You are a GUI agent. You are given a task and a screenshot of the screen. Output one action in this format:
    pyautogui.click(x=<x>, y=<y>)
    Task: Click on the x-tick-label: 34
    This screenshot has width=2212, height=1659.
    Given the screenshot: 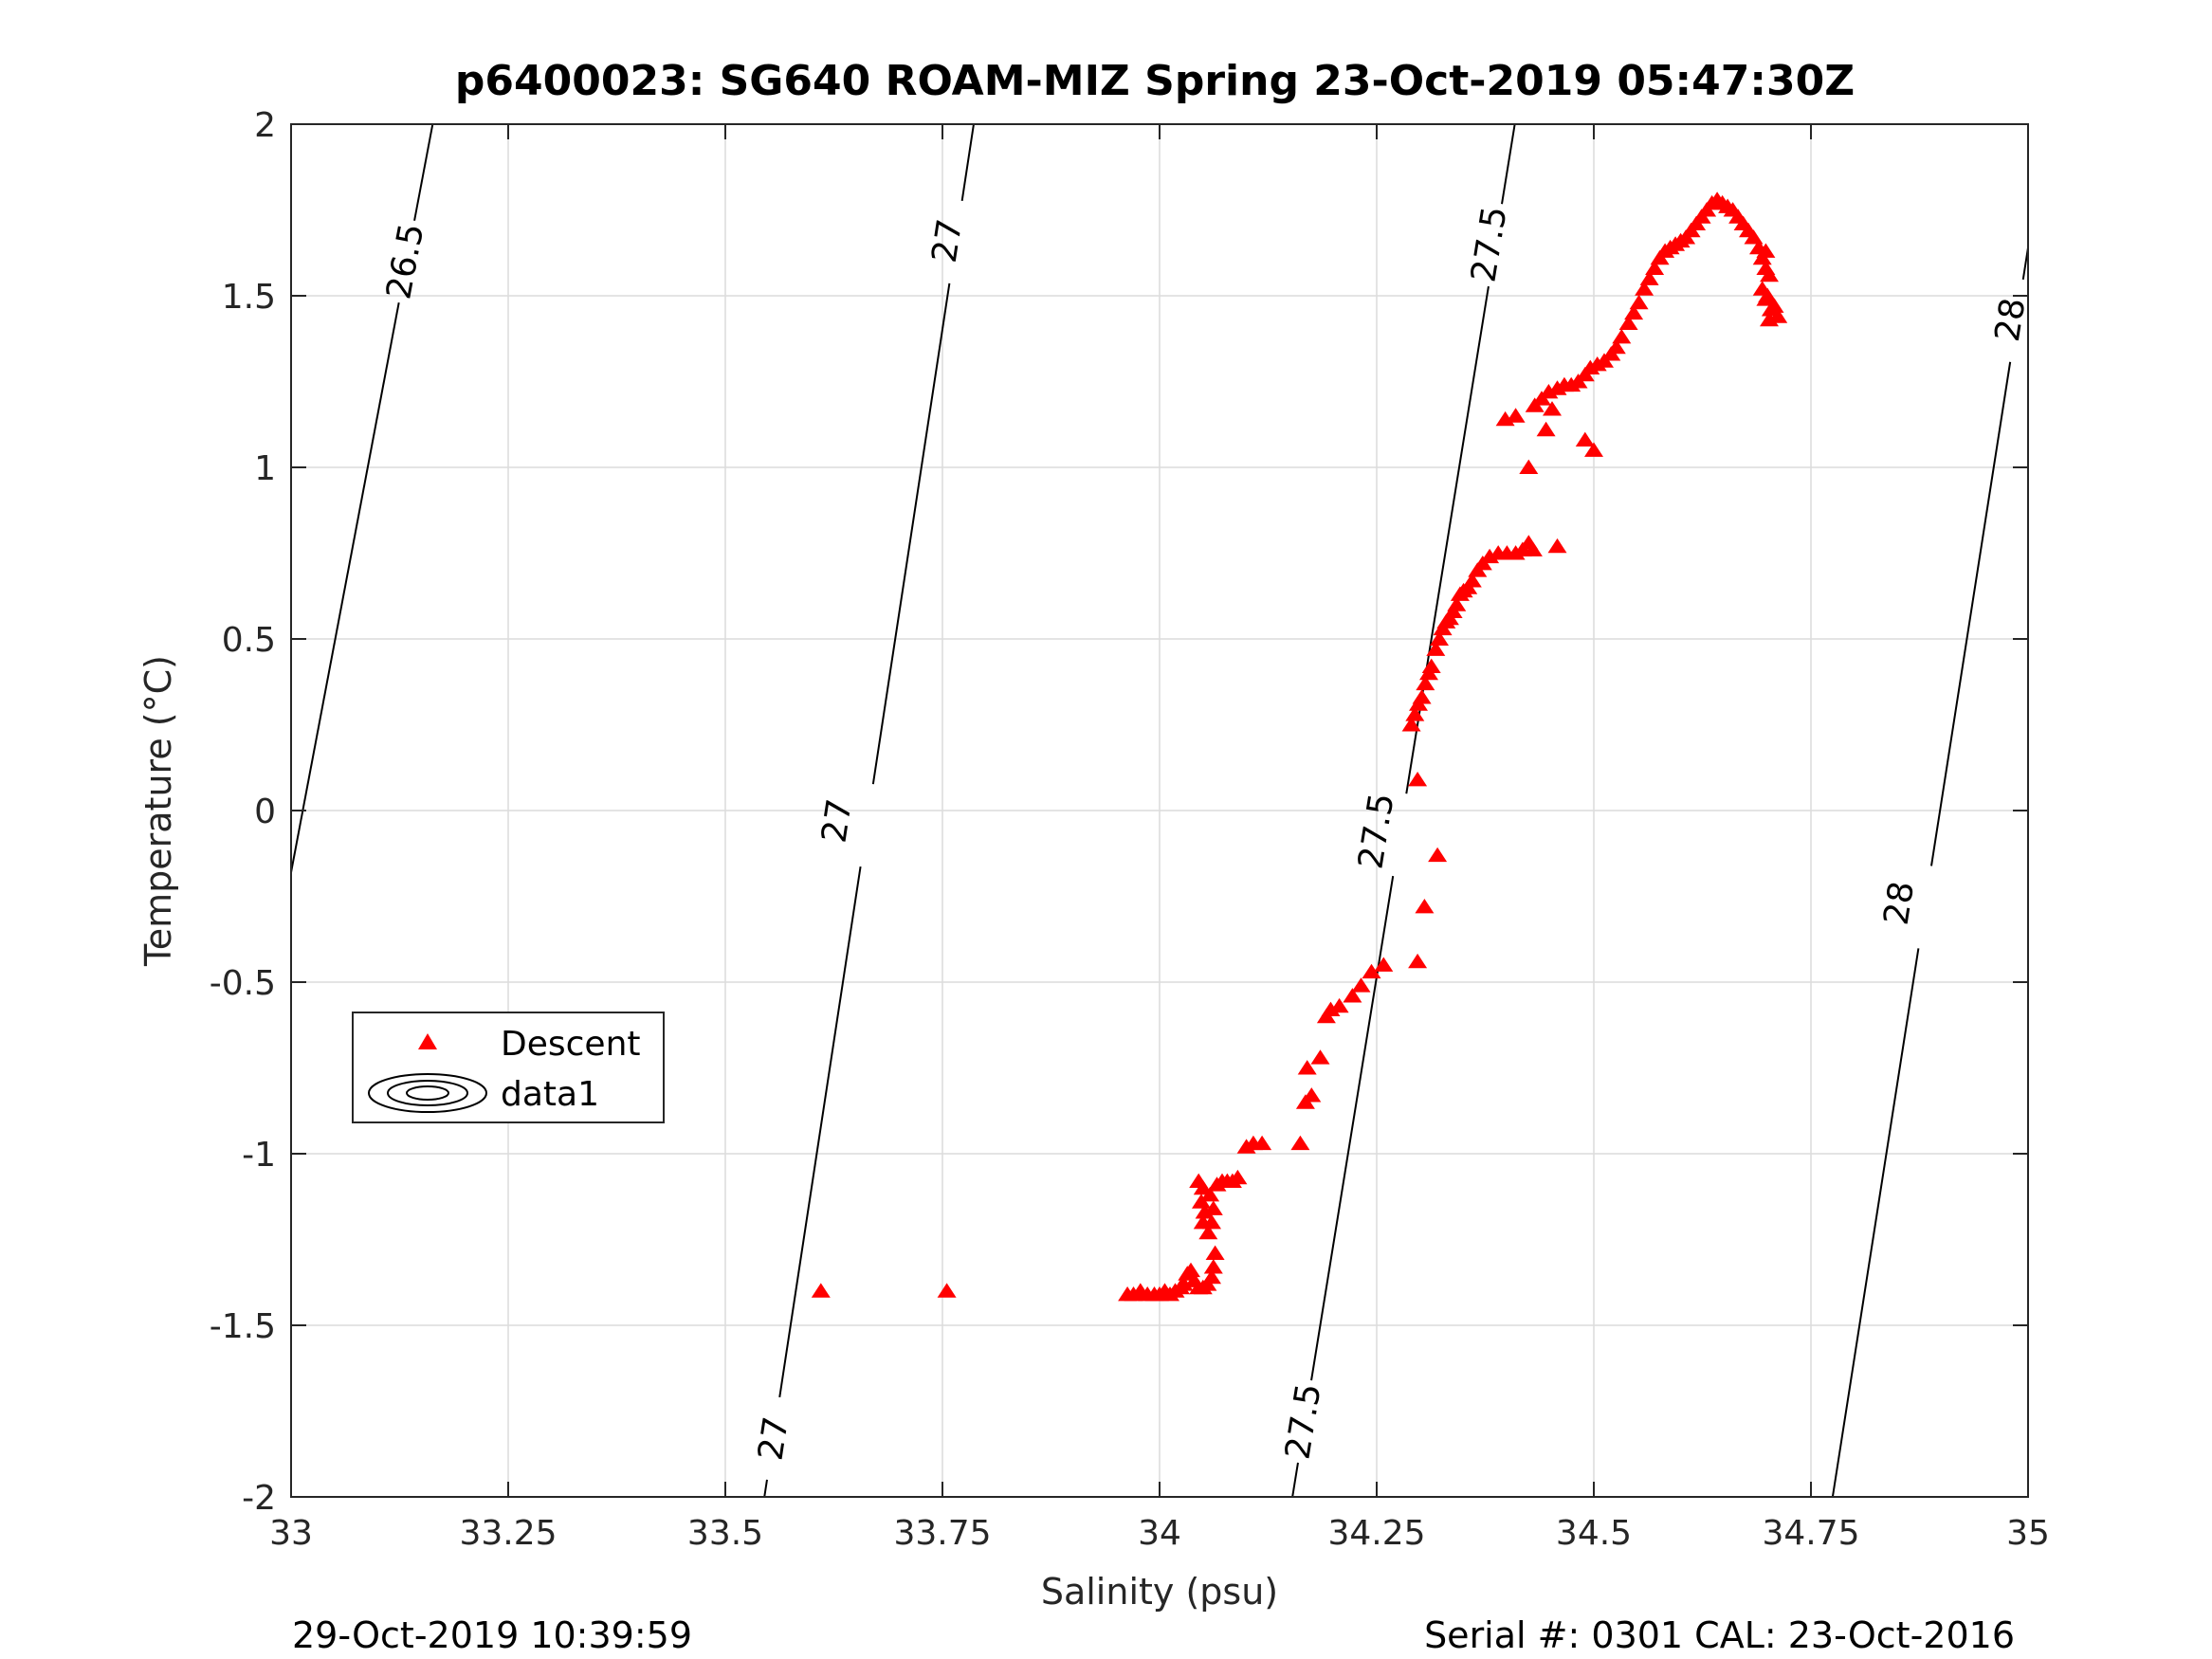 What is the action you would take?
    pyautogui.click(x=1159, y=1533)
    